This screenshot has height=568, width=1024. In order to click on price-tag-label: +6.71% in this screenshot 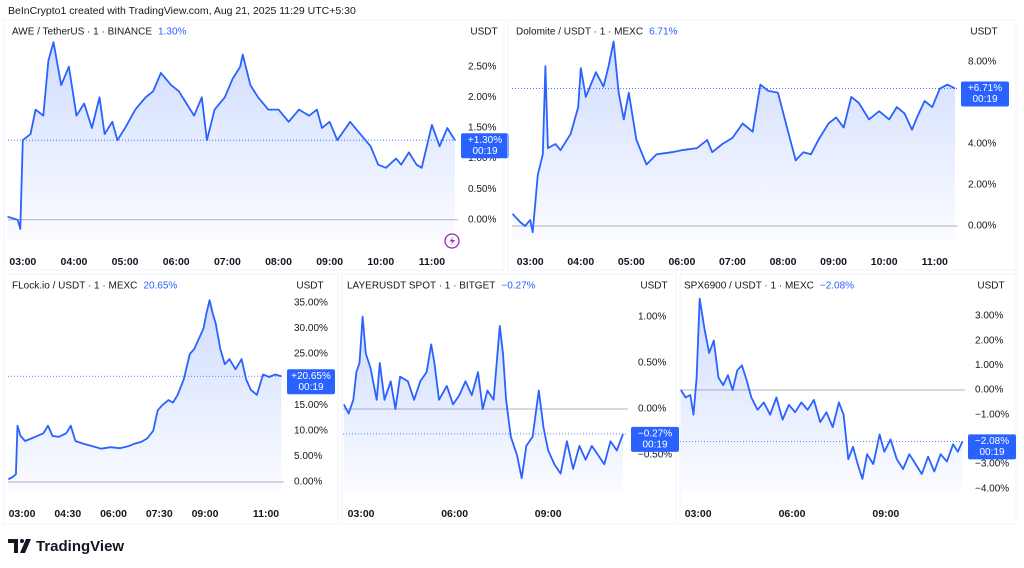, I will do `click(985, 88)`.